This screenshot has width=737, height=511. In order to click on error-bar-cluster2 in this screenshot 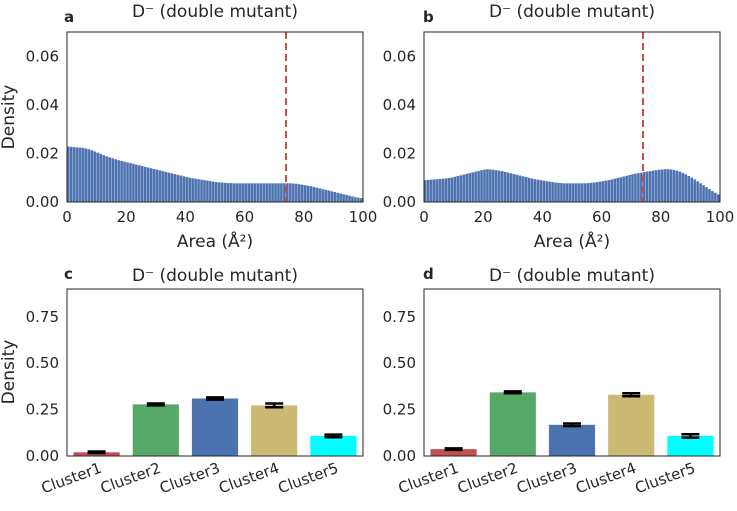, I will do `click(512, 392)`.